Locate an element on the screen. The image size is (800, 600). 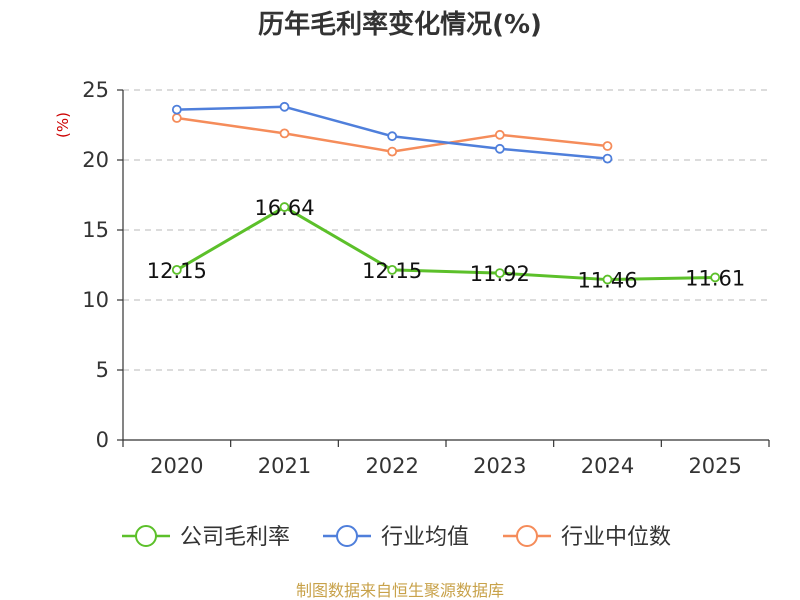
source-note: 制图数据来自恒生聚源数据库 is located at coordinates (400, 590).